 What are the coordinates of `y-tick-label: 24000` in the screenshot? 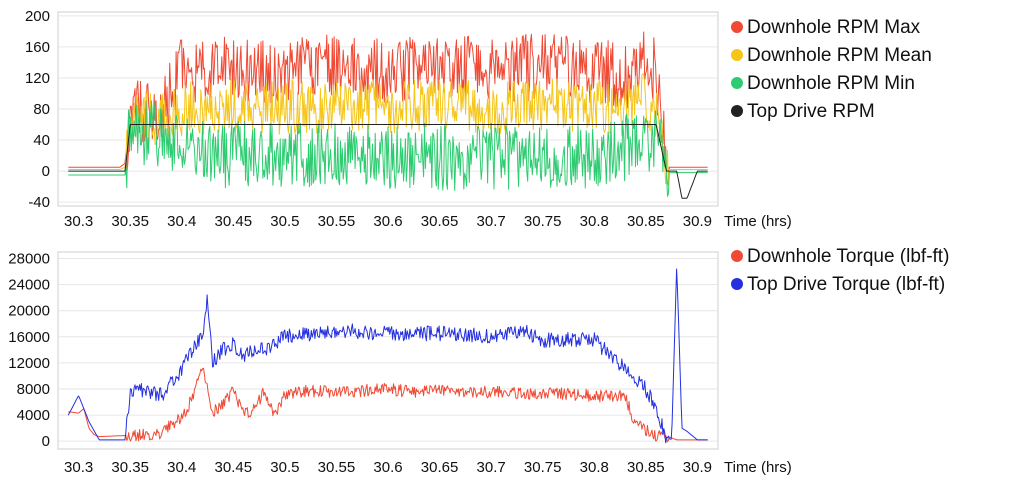 It's located at (29, 285).